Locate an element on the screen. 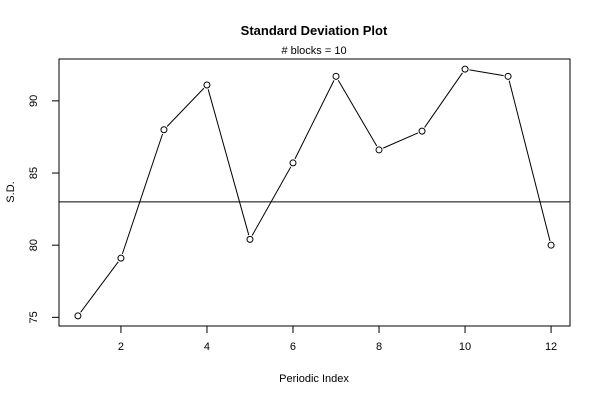 The image size is (599, 400). x-axis: 2 4 6 8 10 12 is located at coordinates (337, 339).